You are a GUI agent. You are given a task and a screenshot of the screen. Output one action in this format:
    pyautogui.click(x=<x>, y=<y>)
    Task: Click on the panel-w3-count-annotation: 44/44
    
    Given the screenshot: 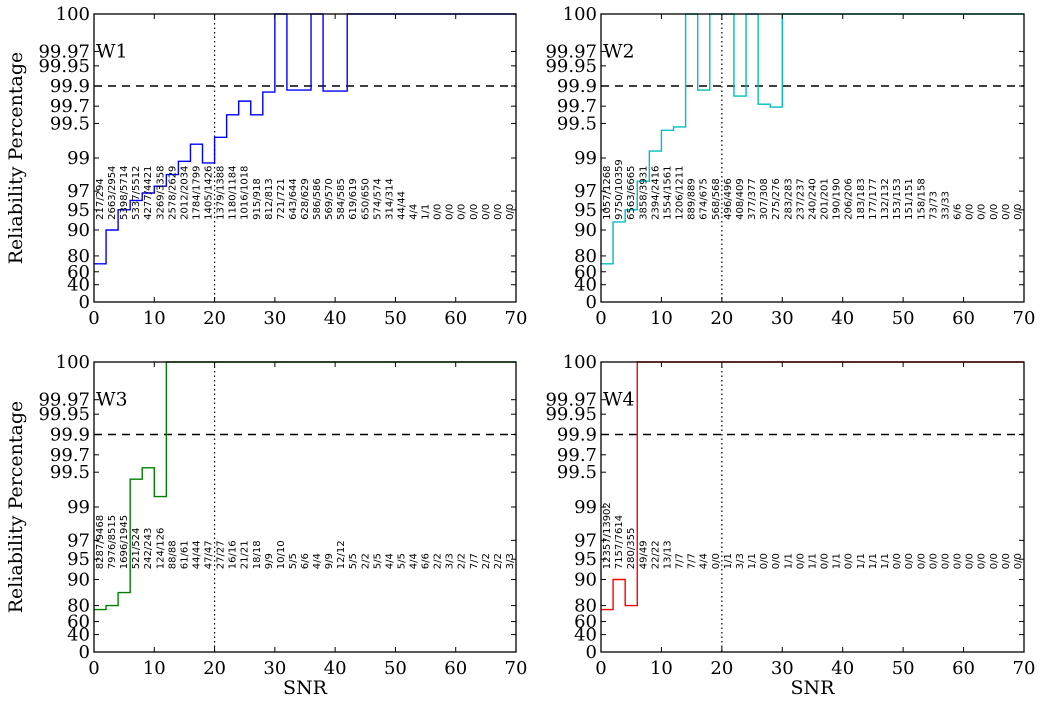 What is the action you would take?
    pyautogui.click(x=196, y=554)
    